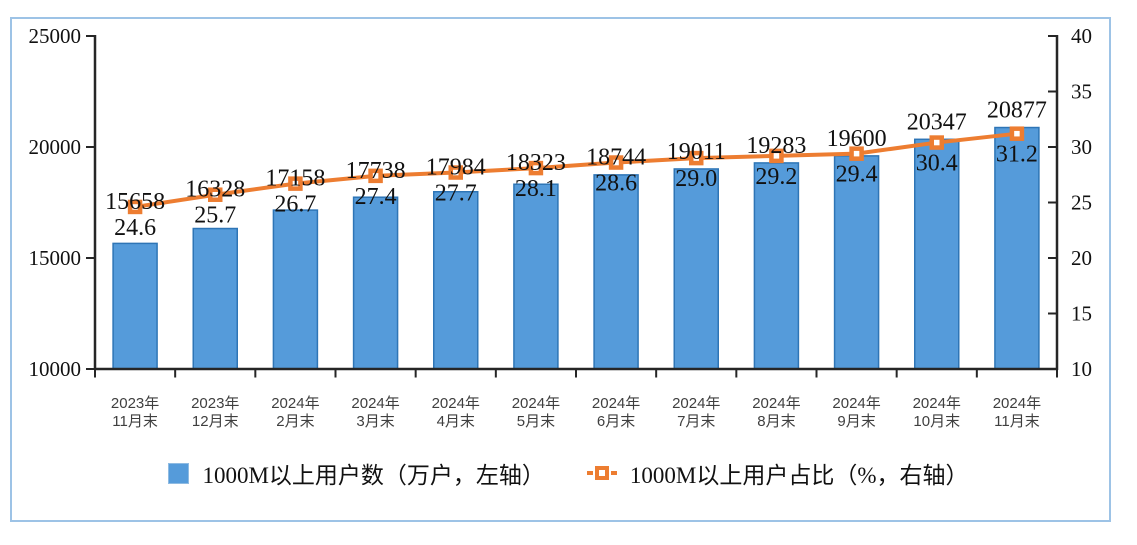 Image resolution: width=1137 pixels, height=545 pixels. What do you see at coordinates (1081, 203) in the screenshot?
I see `right-axis-tick-label: 25` at bounding box center [1081, 203].